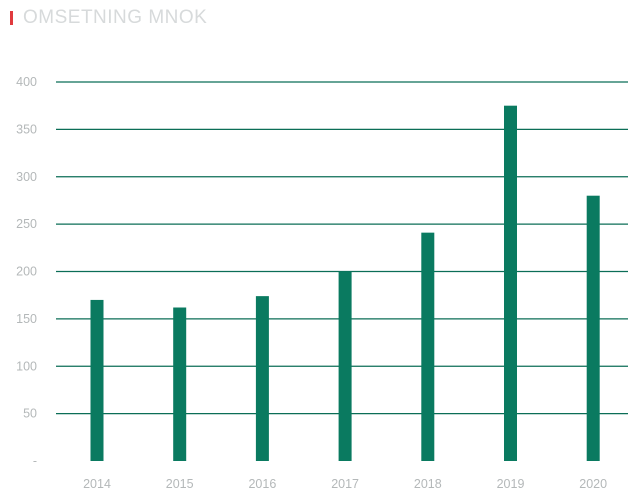 Image resolution: width=640 pixels, height=499 pixels. What do you see at coordinates (345, 366) in the screenshot?
I see `bar-2017` at bounding box center [345, 366].